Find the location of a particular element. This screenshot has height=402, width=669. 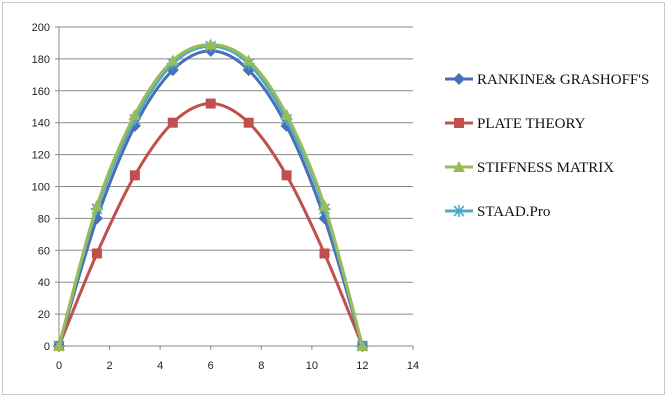

x-tick-label: 14 is located at coordinates (413, 366).